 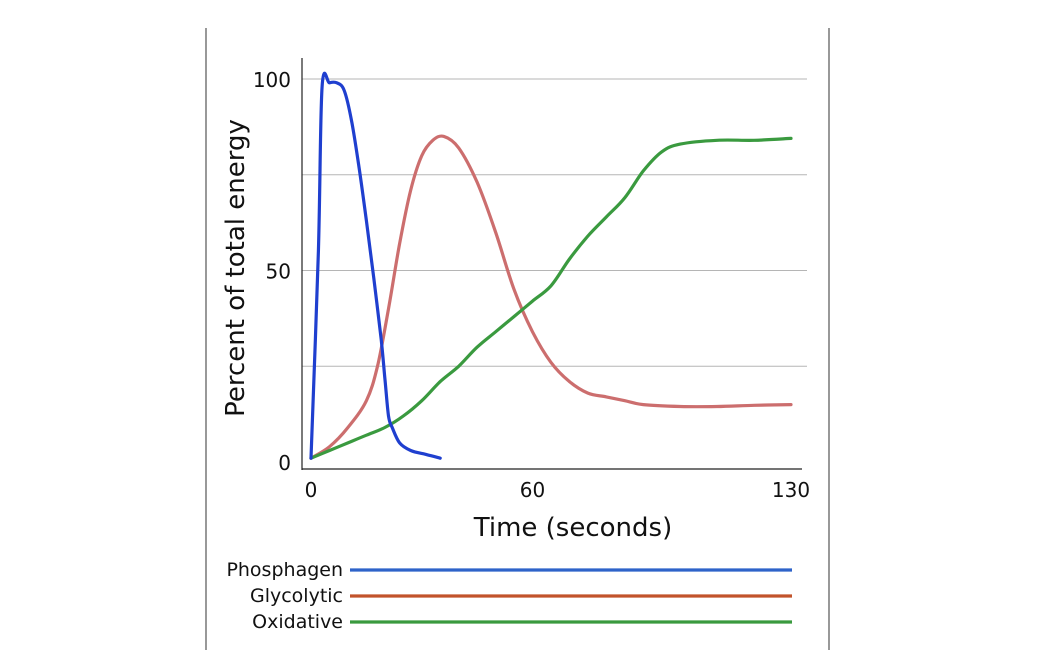 What do you see at coordinates (509, 596) in the screenshot?
I see `legend: Phosphagen Glycolytic Oxidative` at bounding box center [509, 596].